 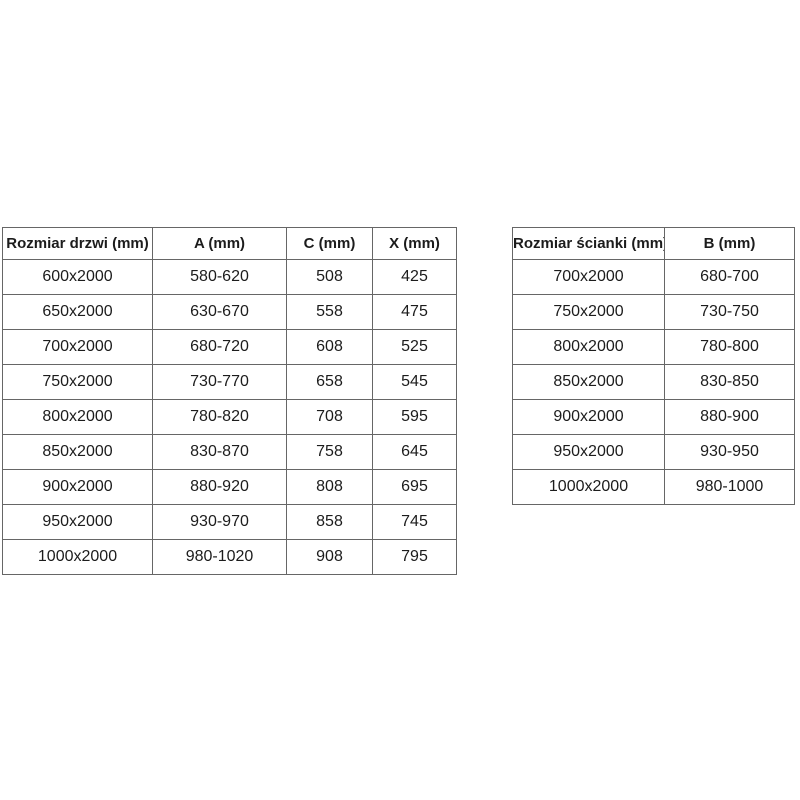 What do you see at coordinates (729, 382) in the screenshot?
I see `table-cell: 830-850` at bounding box center [729, 382].